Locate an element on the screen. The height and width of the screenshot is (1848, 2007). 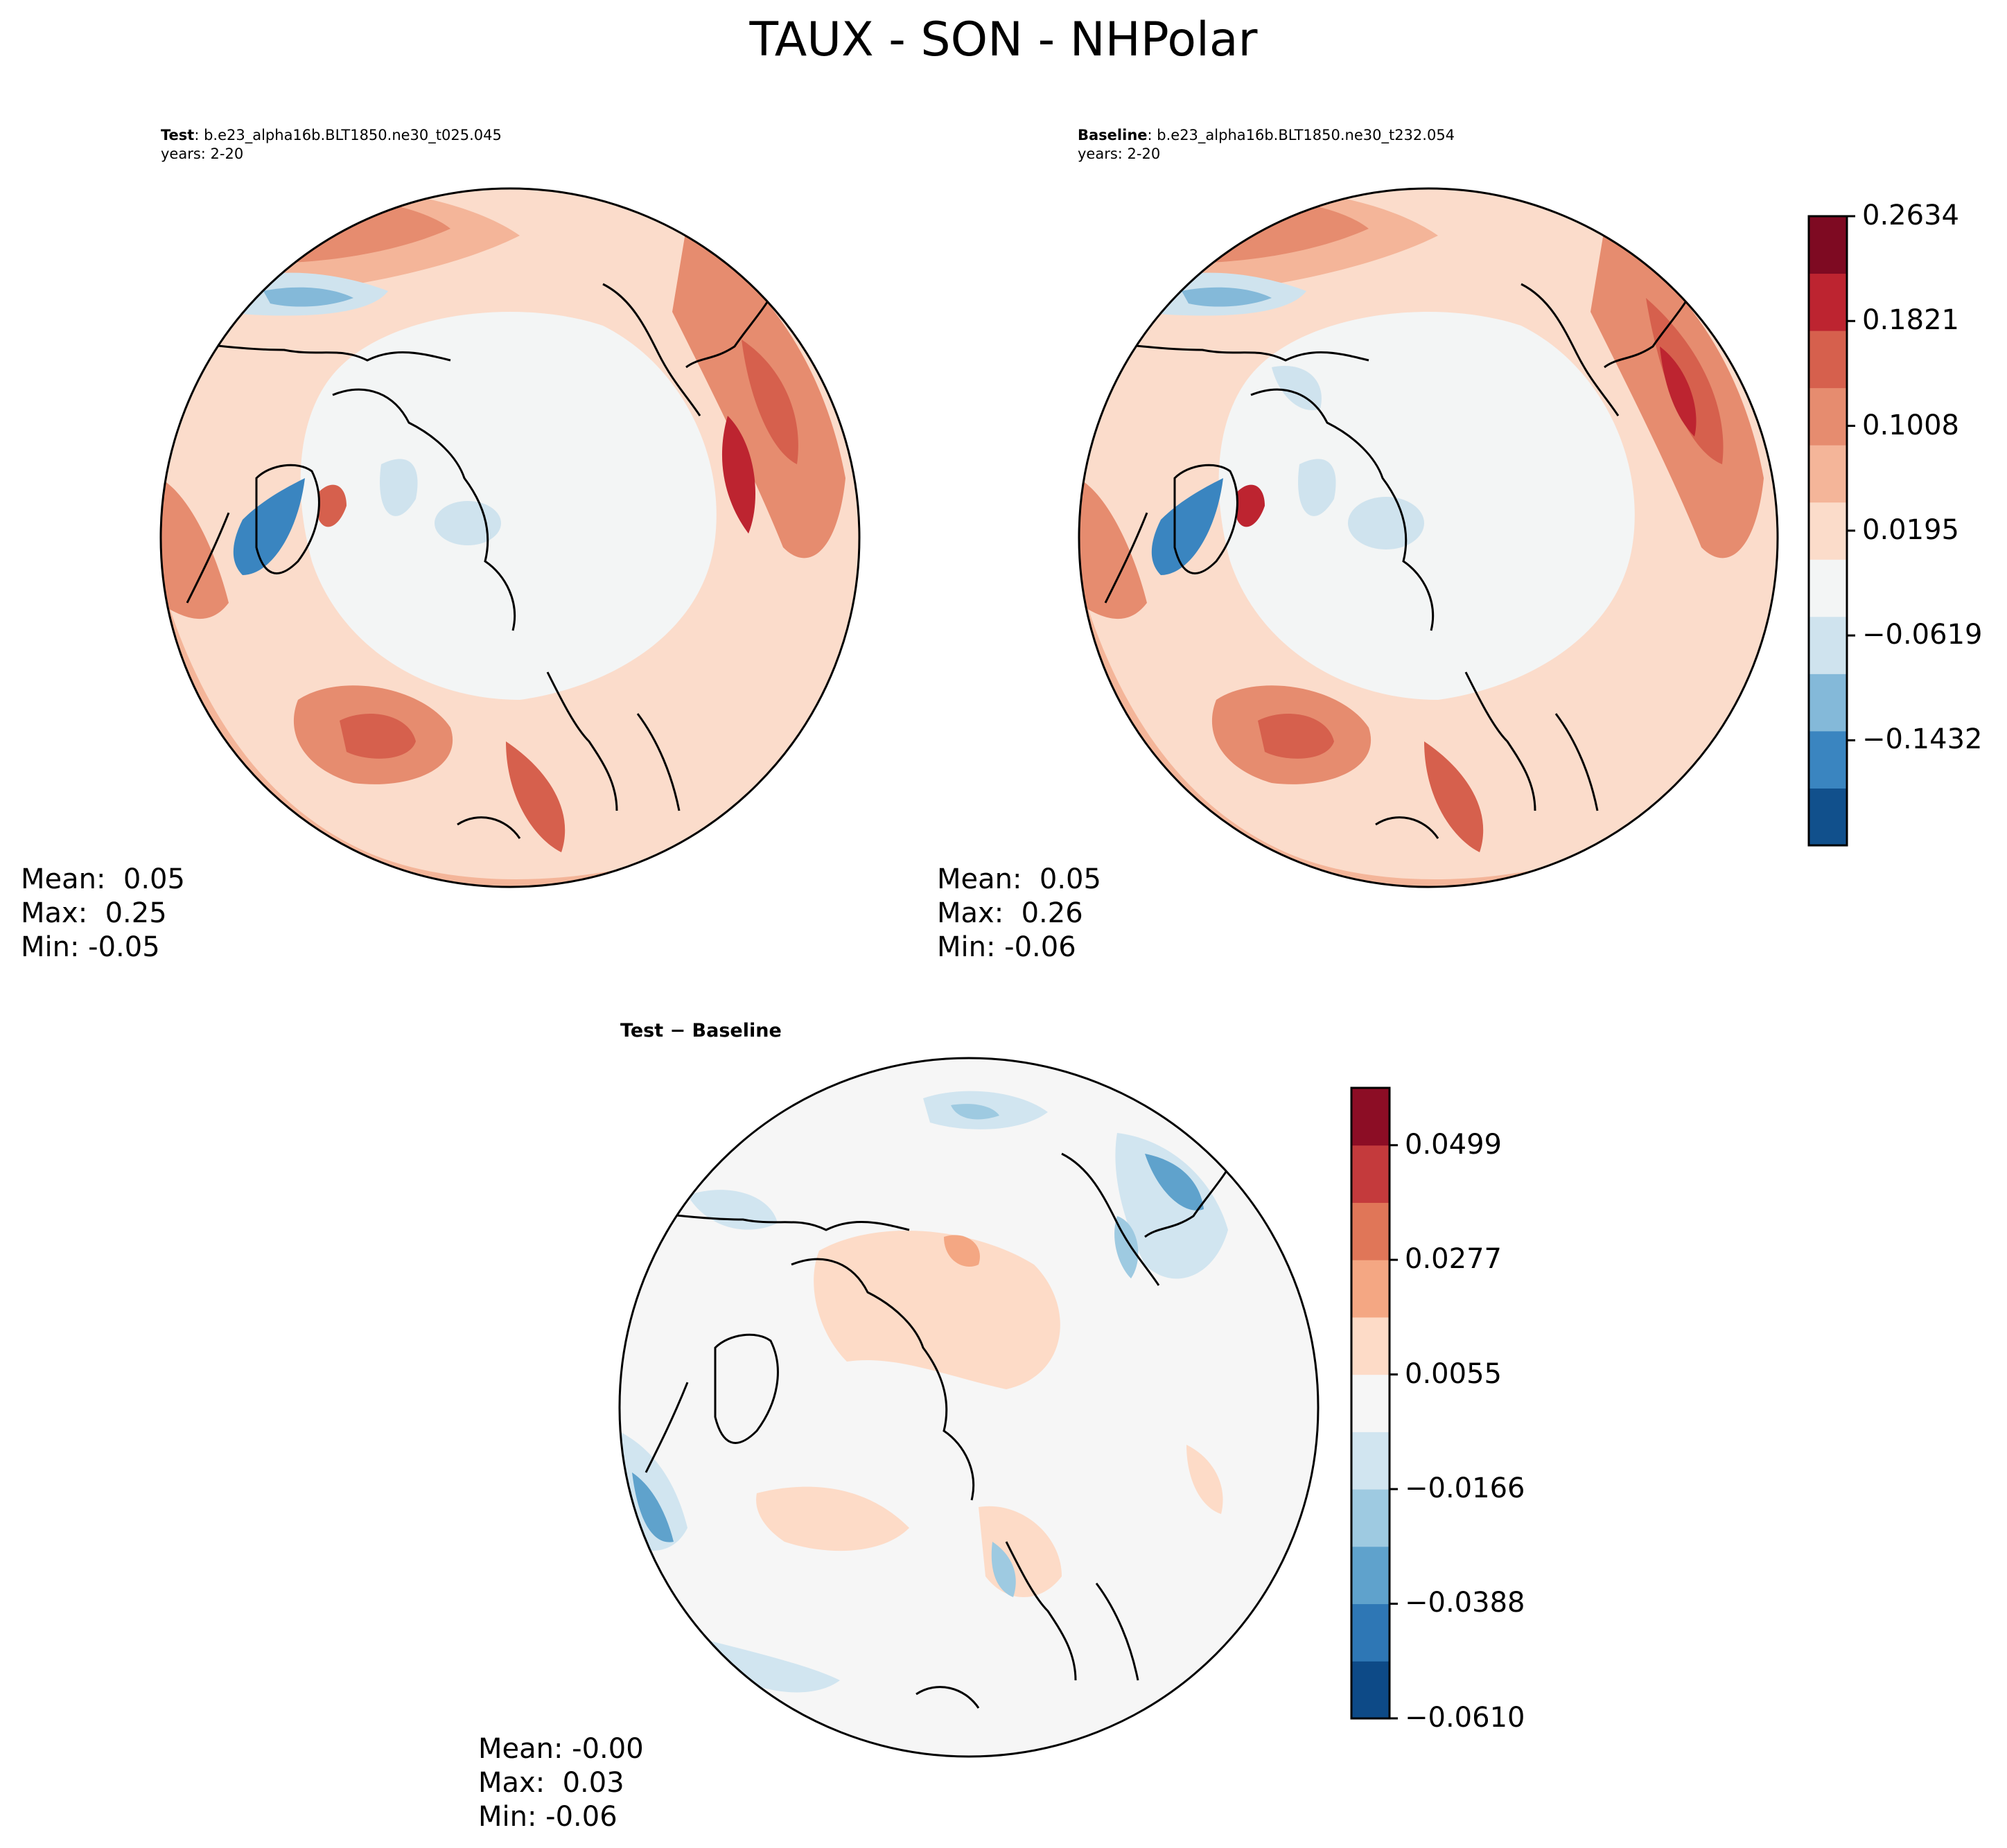
colorbar-tick-label: −0.0619 is located at coordinates (1922, 635).